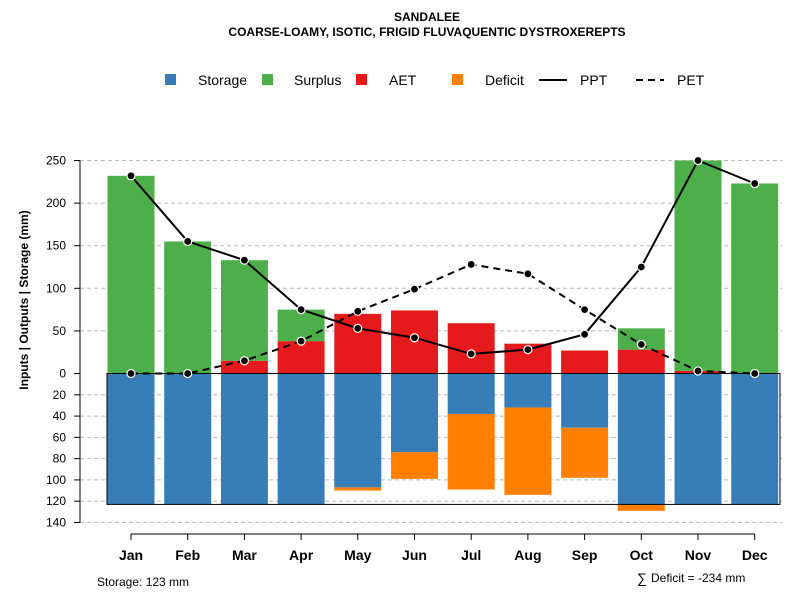 The image size is (800, 600). I want to click on legend-label-ppt: PPT, so click(594, 80).